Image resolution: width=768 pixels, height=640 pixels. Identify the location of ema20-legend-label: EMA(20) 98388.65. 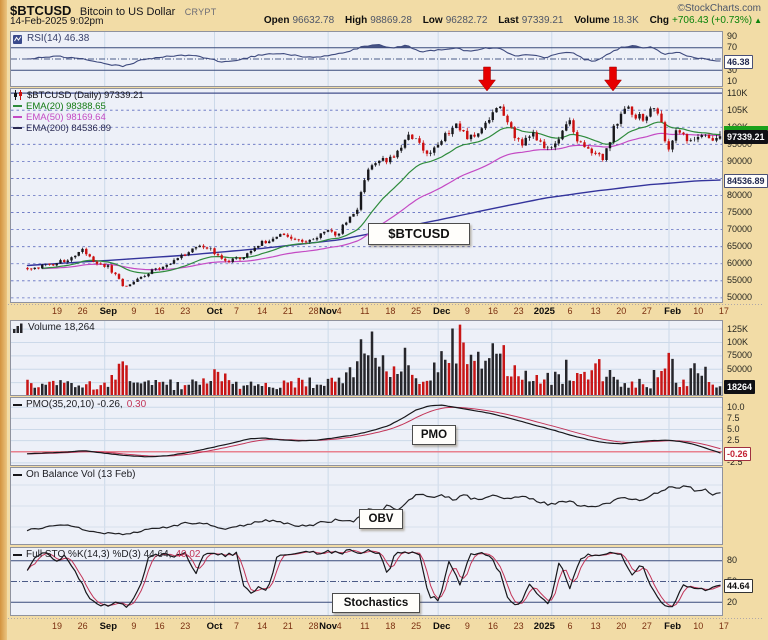
(66, 106).